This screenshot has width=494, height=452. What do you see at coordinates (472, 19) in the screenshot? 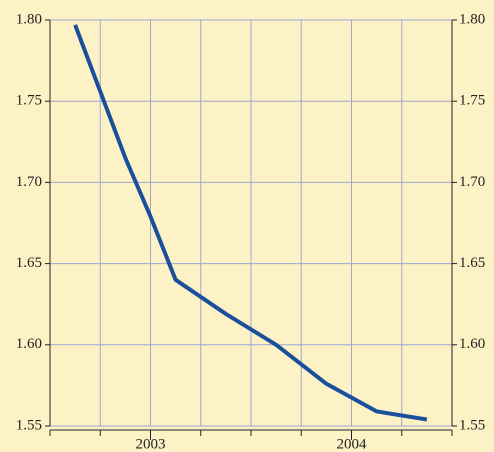
I see `y2-tick-label: 1.80` at bounding box center [472, 19].